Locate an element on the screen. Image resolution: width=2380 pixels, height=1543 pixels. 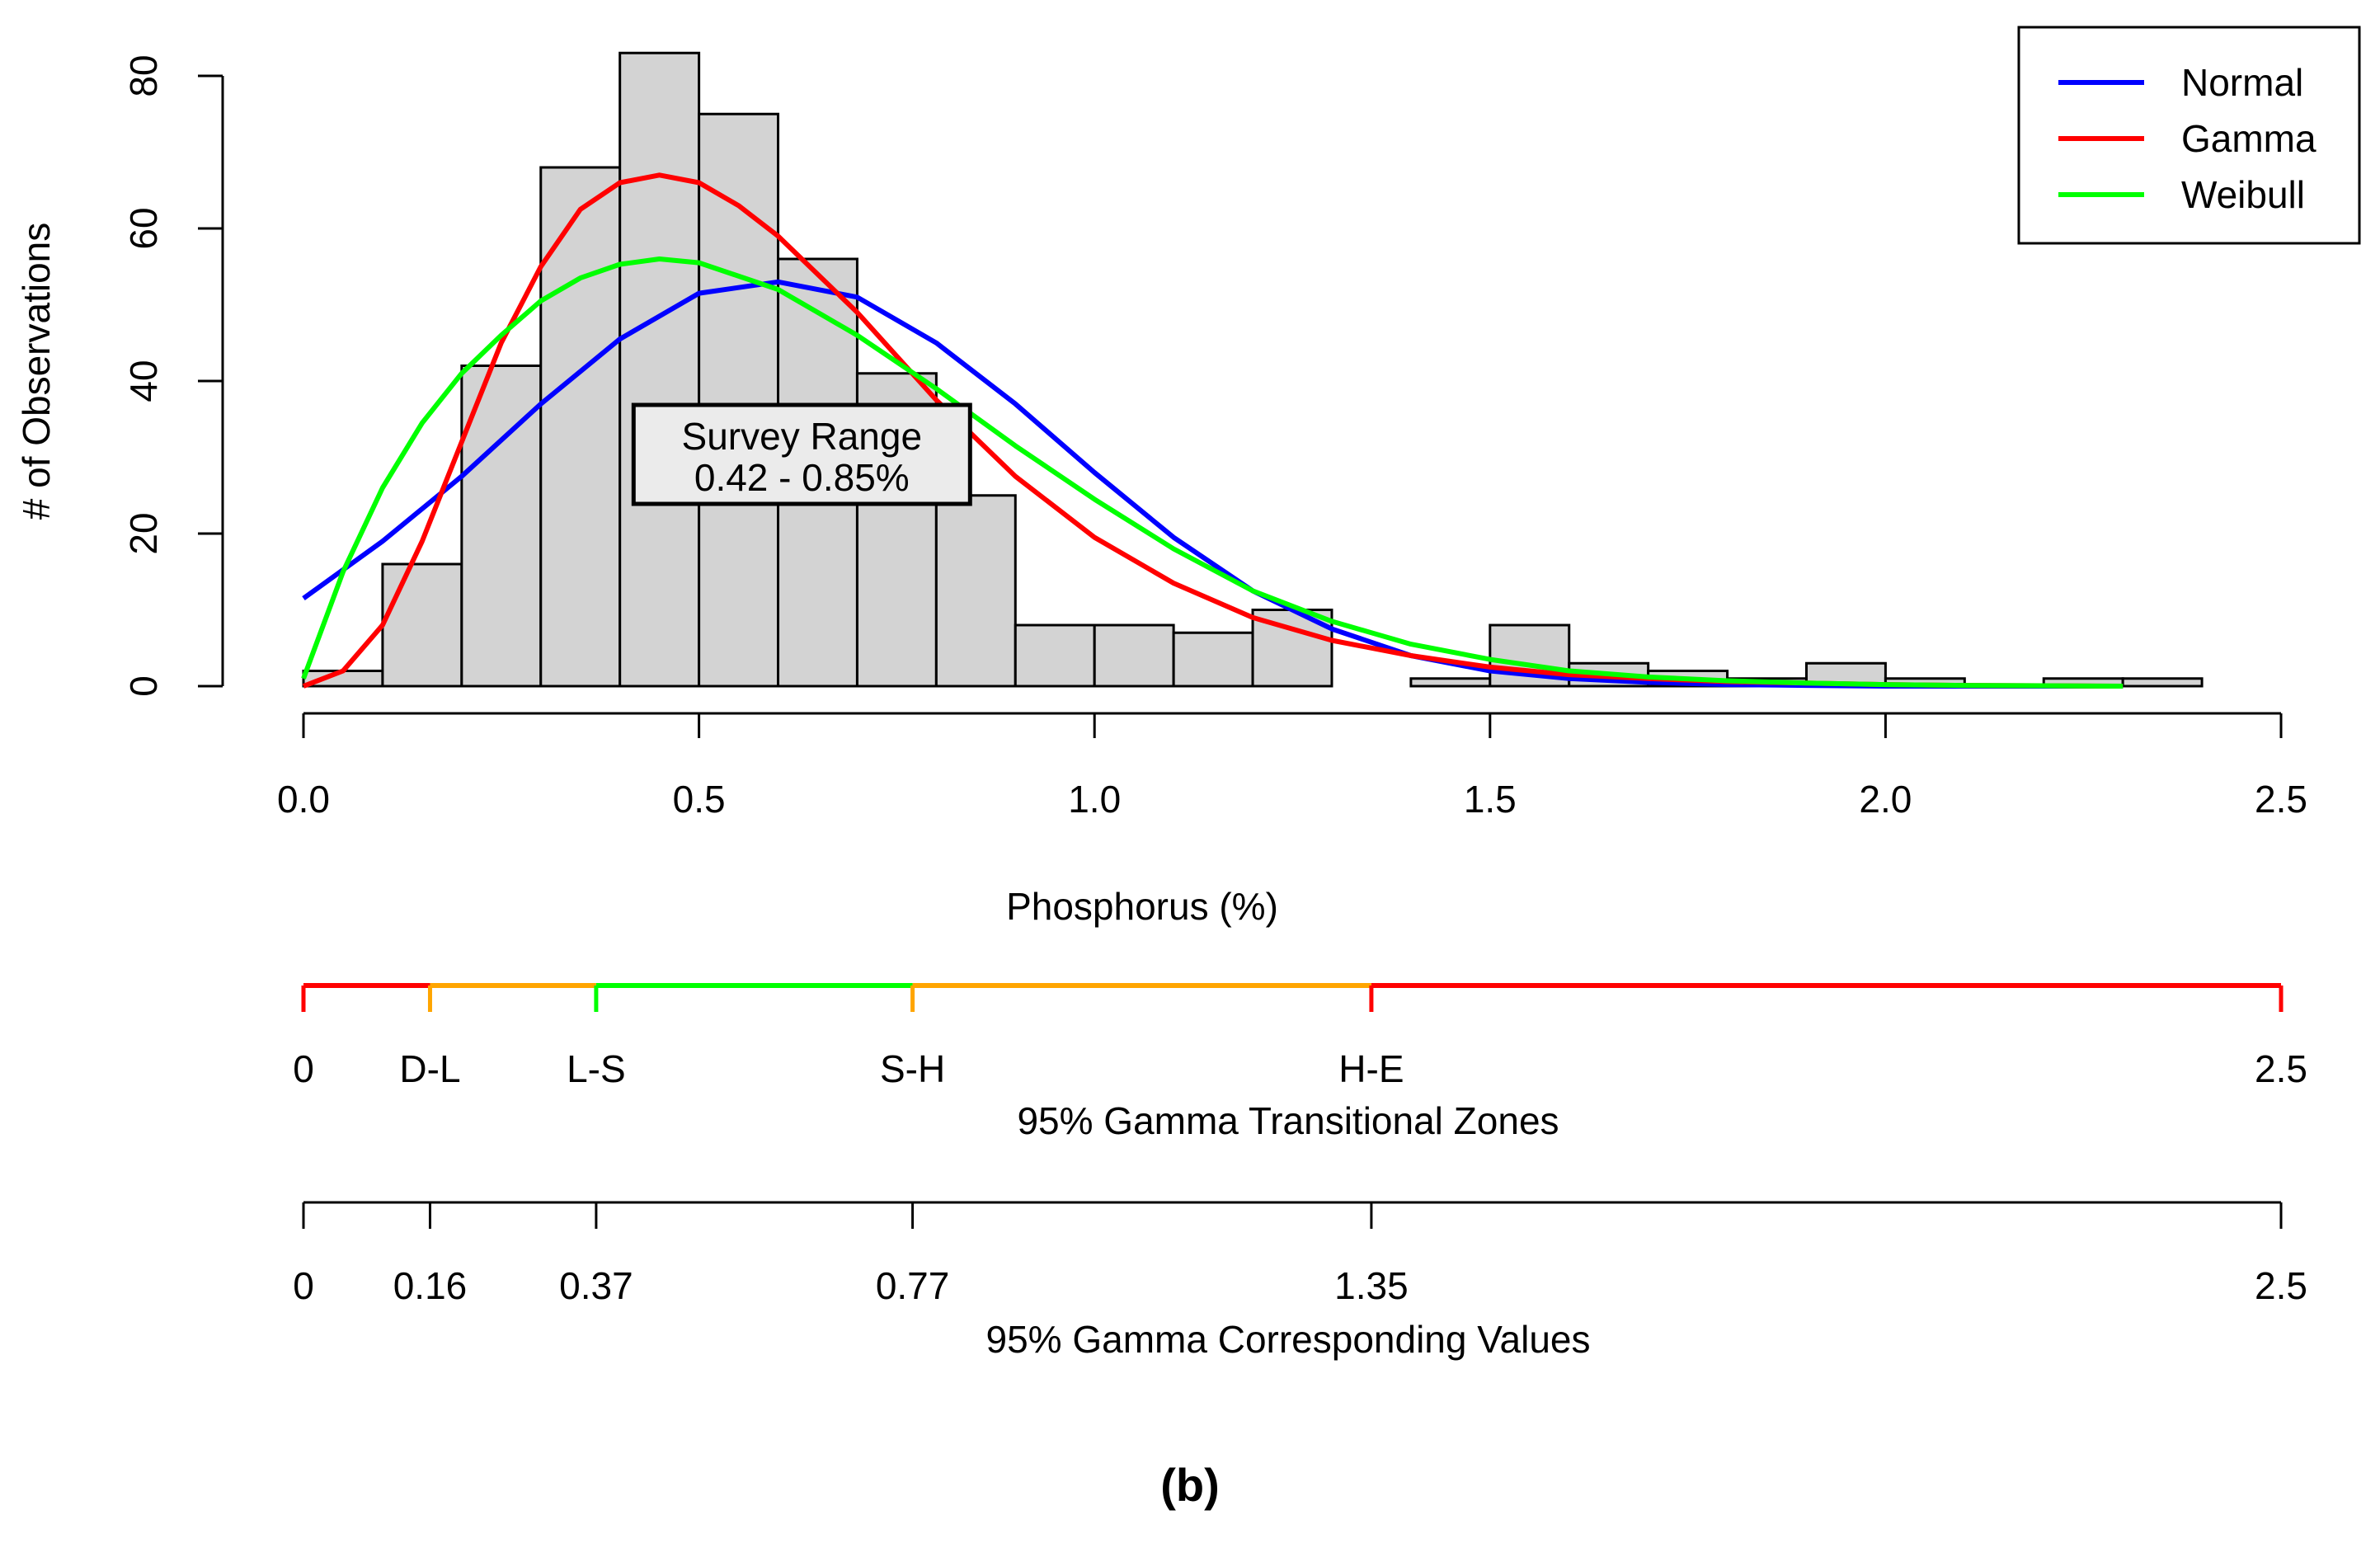
y-tick-label: 80 is located at coordinates (143, 75).